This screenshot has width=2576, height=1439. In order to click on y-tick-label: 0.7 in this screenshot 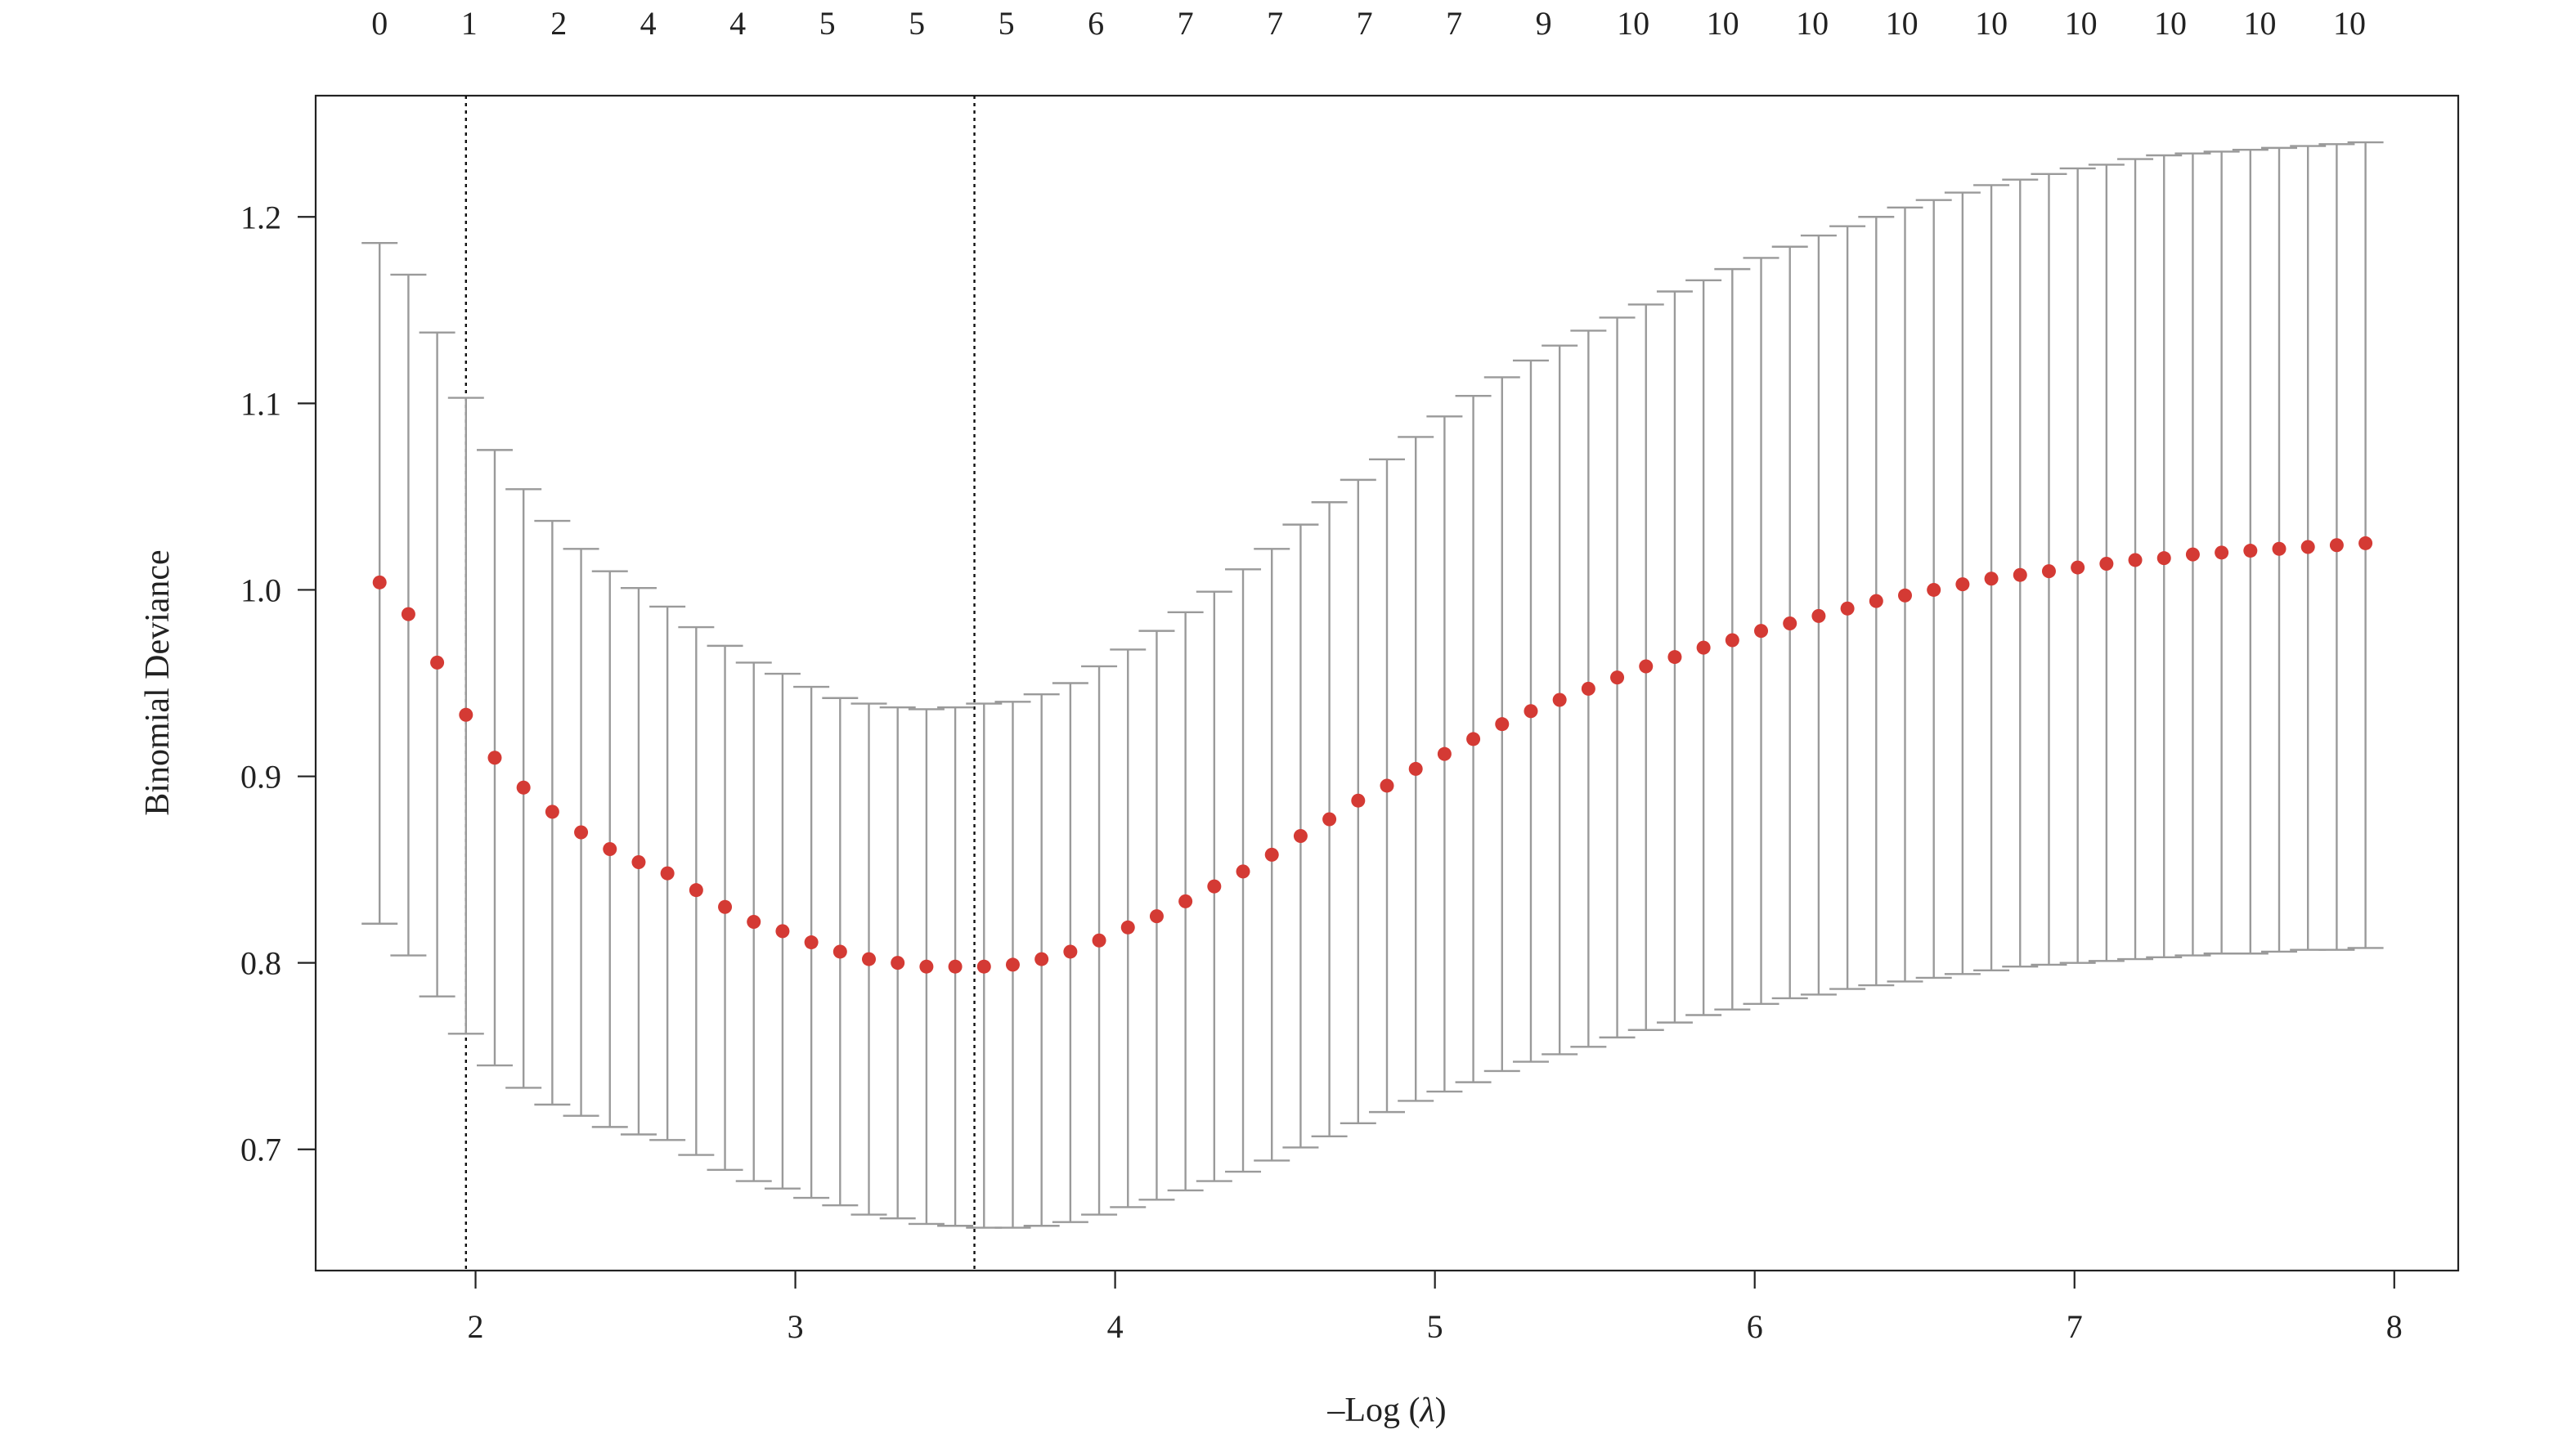, I will do `click(261, 1150)`.